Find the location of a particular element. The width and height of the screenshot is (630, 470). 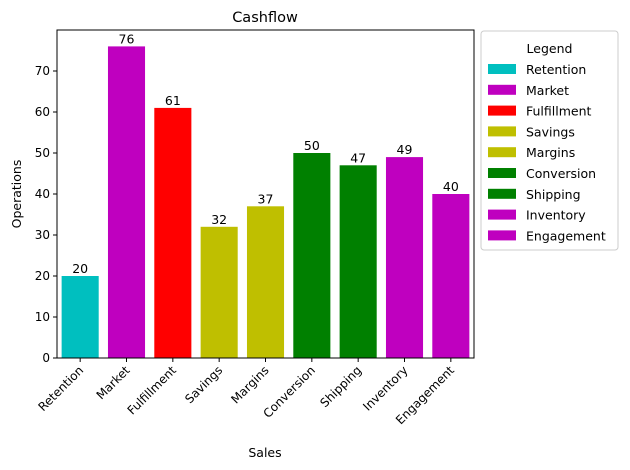

bar-market is located at coordinates (126, 202).